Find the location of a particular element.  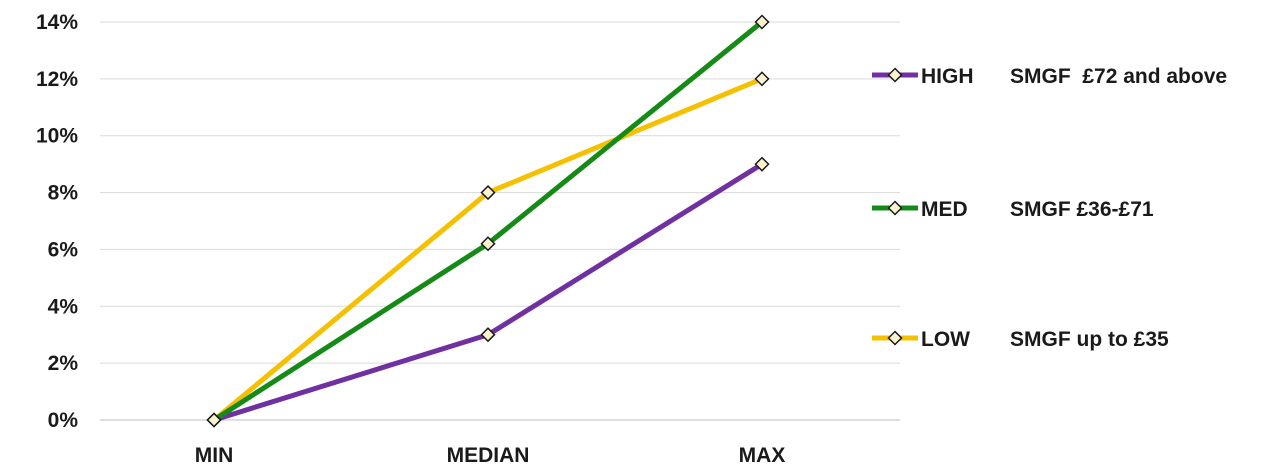

x-tick-label: MEDIAN is located at coordinates (488, 454).